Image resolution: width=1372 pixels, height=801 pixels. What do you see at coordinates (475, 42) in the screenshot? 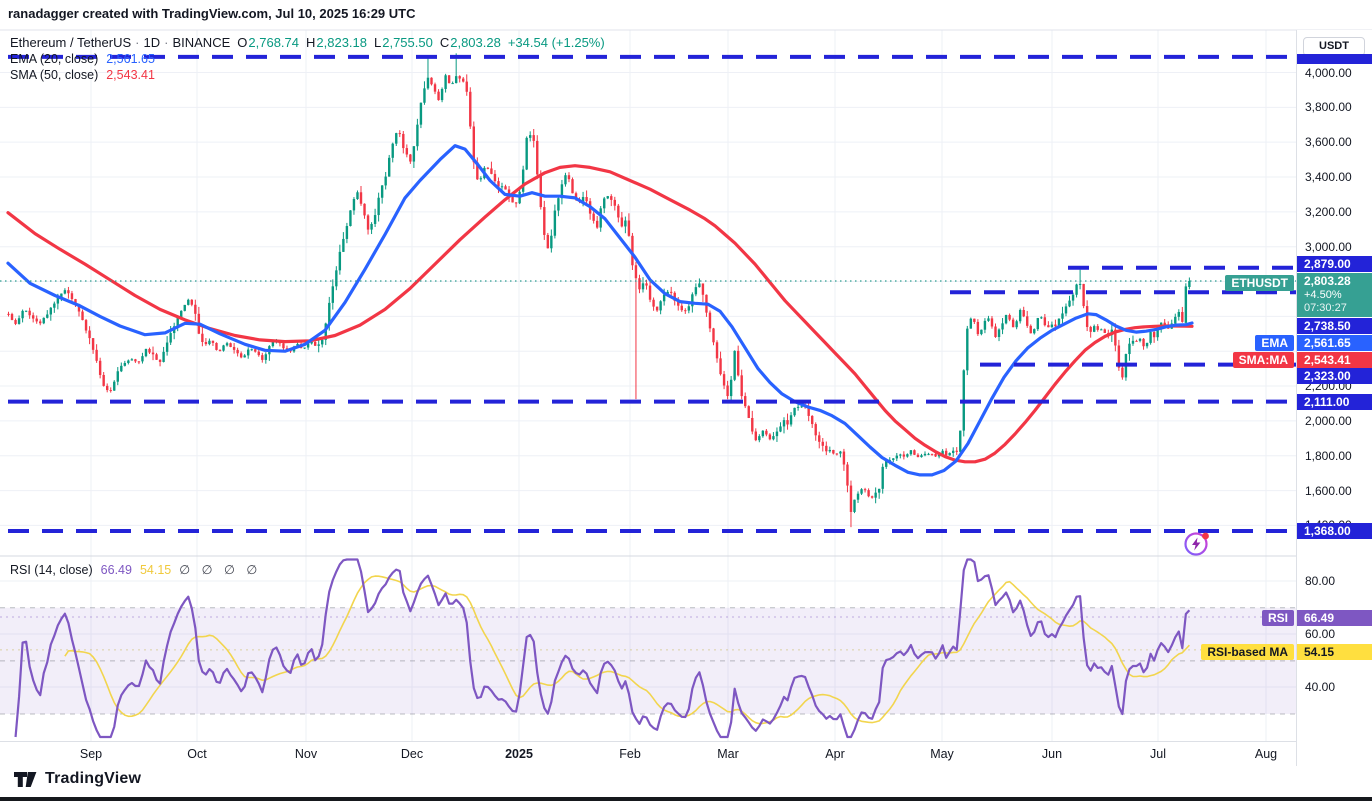
I see `close-value: 2,803.28` at bounding box center [475, 42].